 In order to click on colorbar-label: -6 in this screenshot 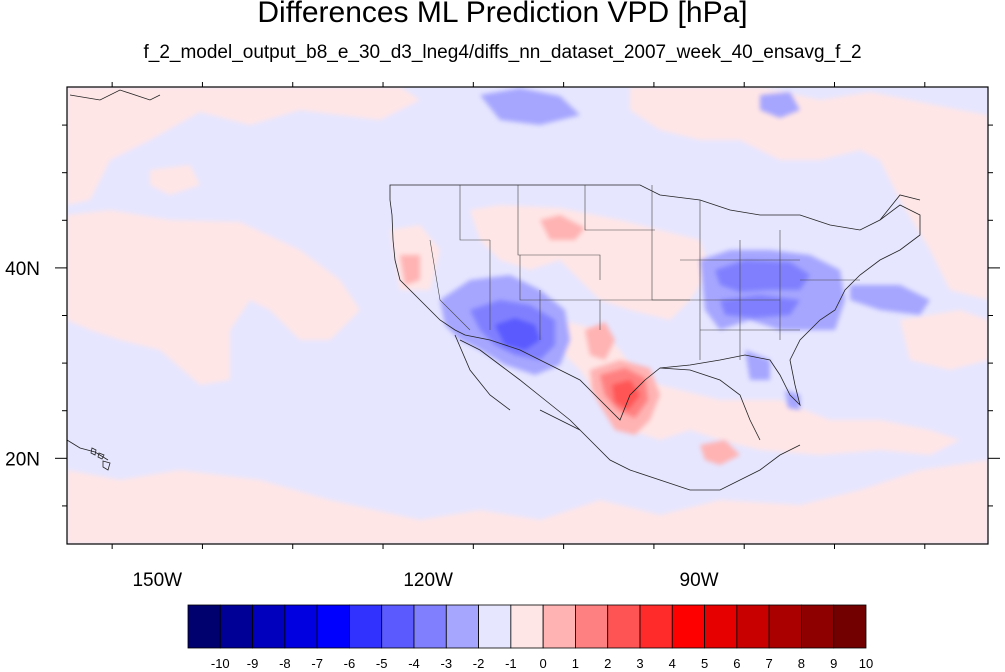, I will do `click(350, 663)`.